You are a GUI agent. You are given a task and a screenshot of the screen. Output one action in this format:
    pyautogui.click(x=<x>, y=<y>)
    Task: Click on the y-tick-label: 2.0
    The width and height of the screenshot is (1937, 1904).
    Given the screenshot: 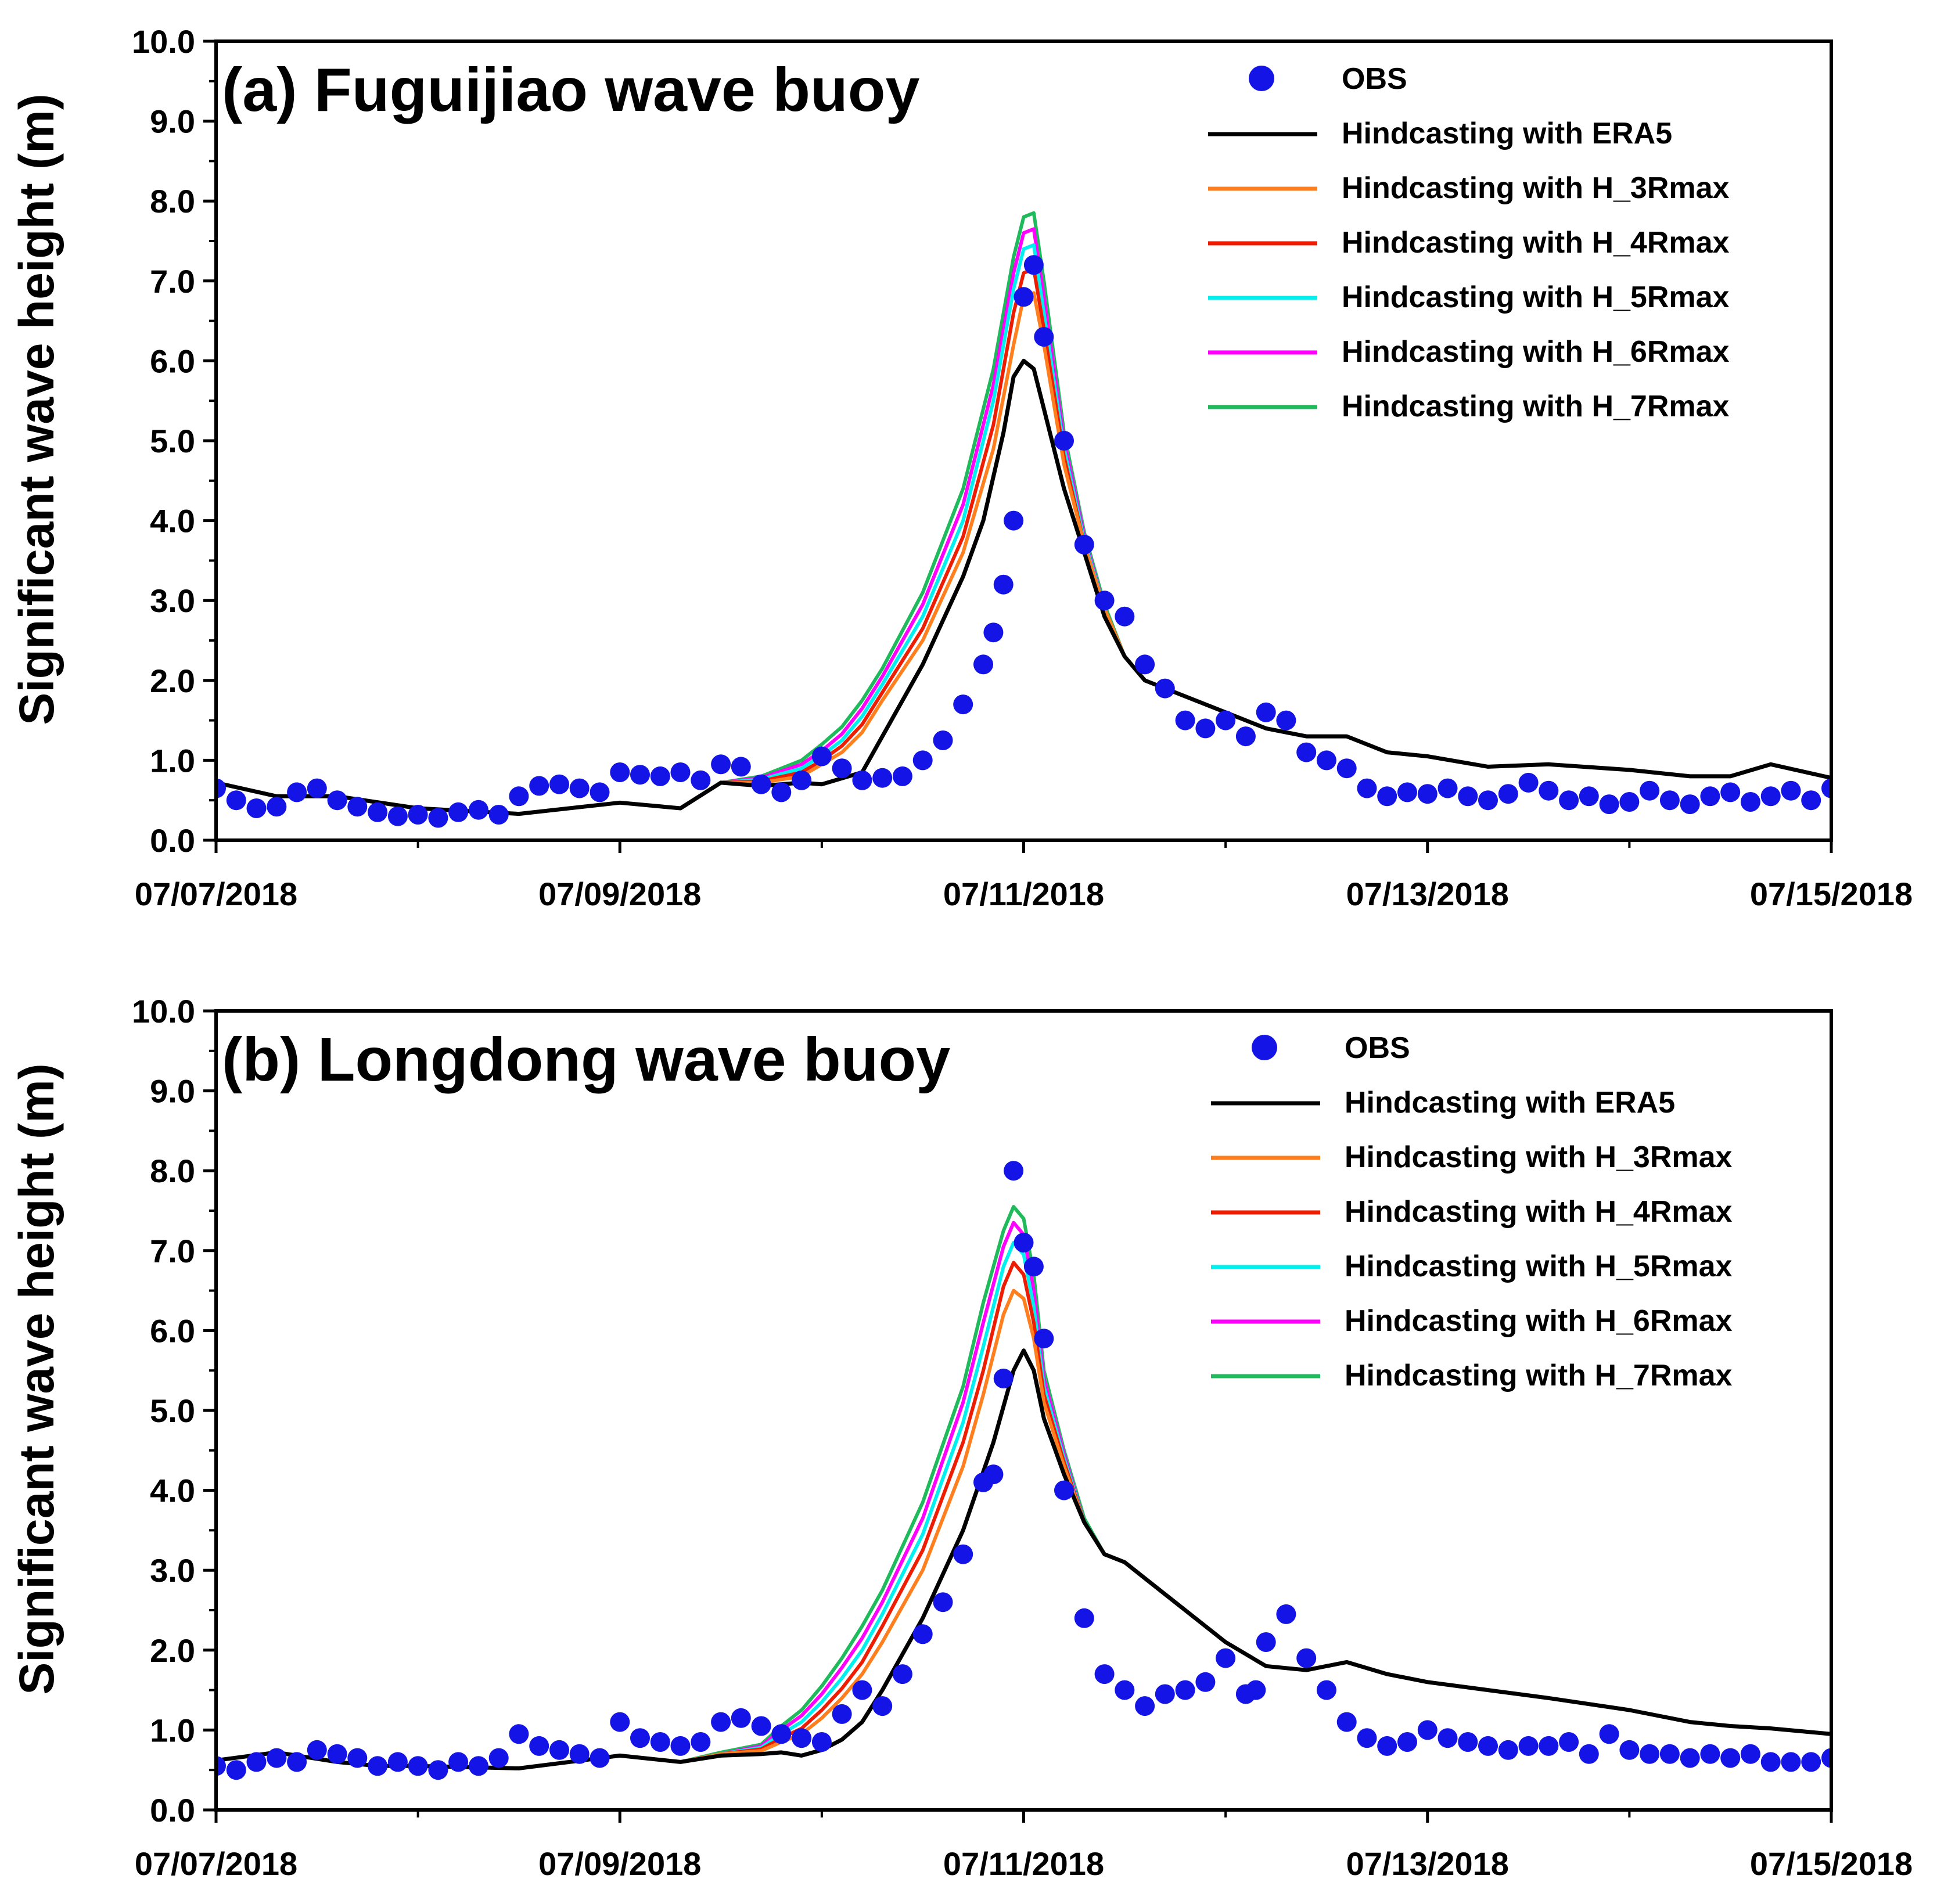 What is the action you would take?
    pyautogui.click(x=172, y=1651)
    